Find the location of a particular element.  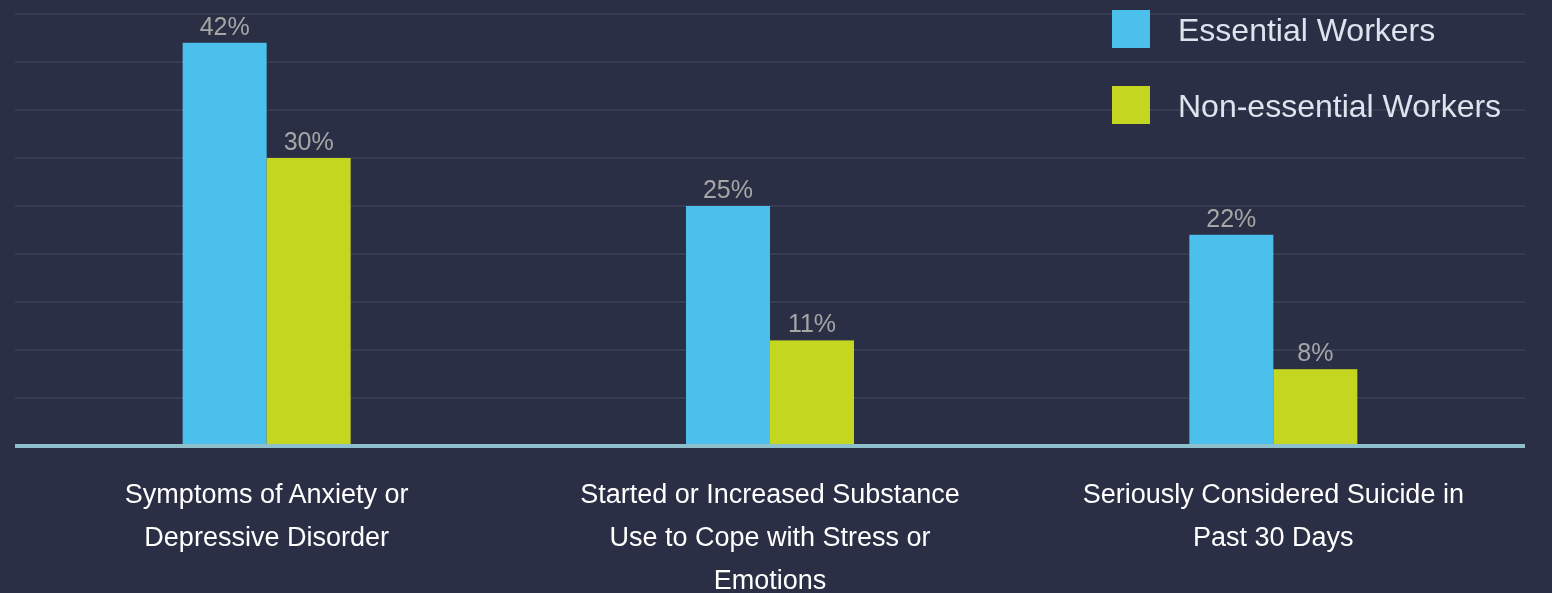

x-tick-label: Started or Increased Substance Use to Cope with Stress or Emotions is located at coordinates (770, 536).